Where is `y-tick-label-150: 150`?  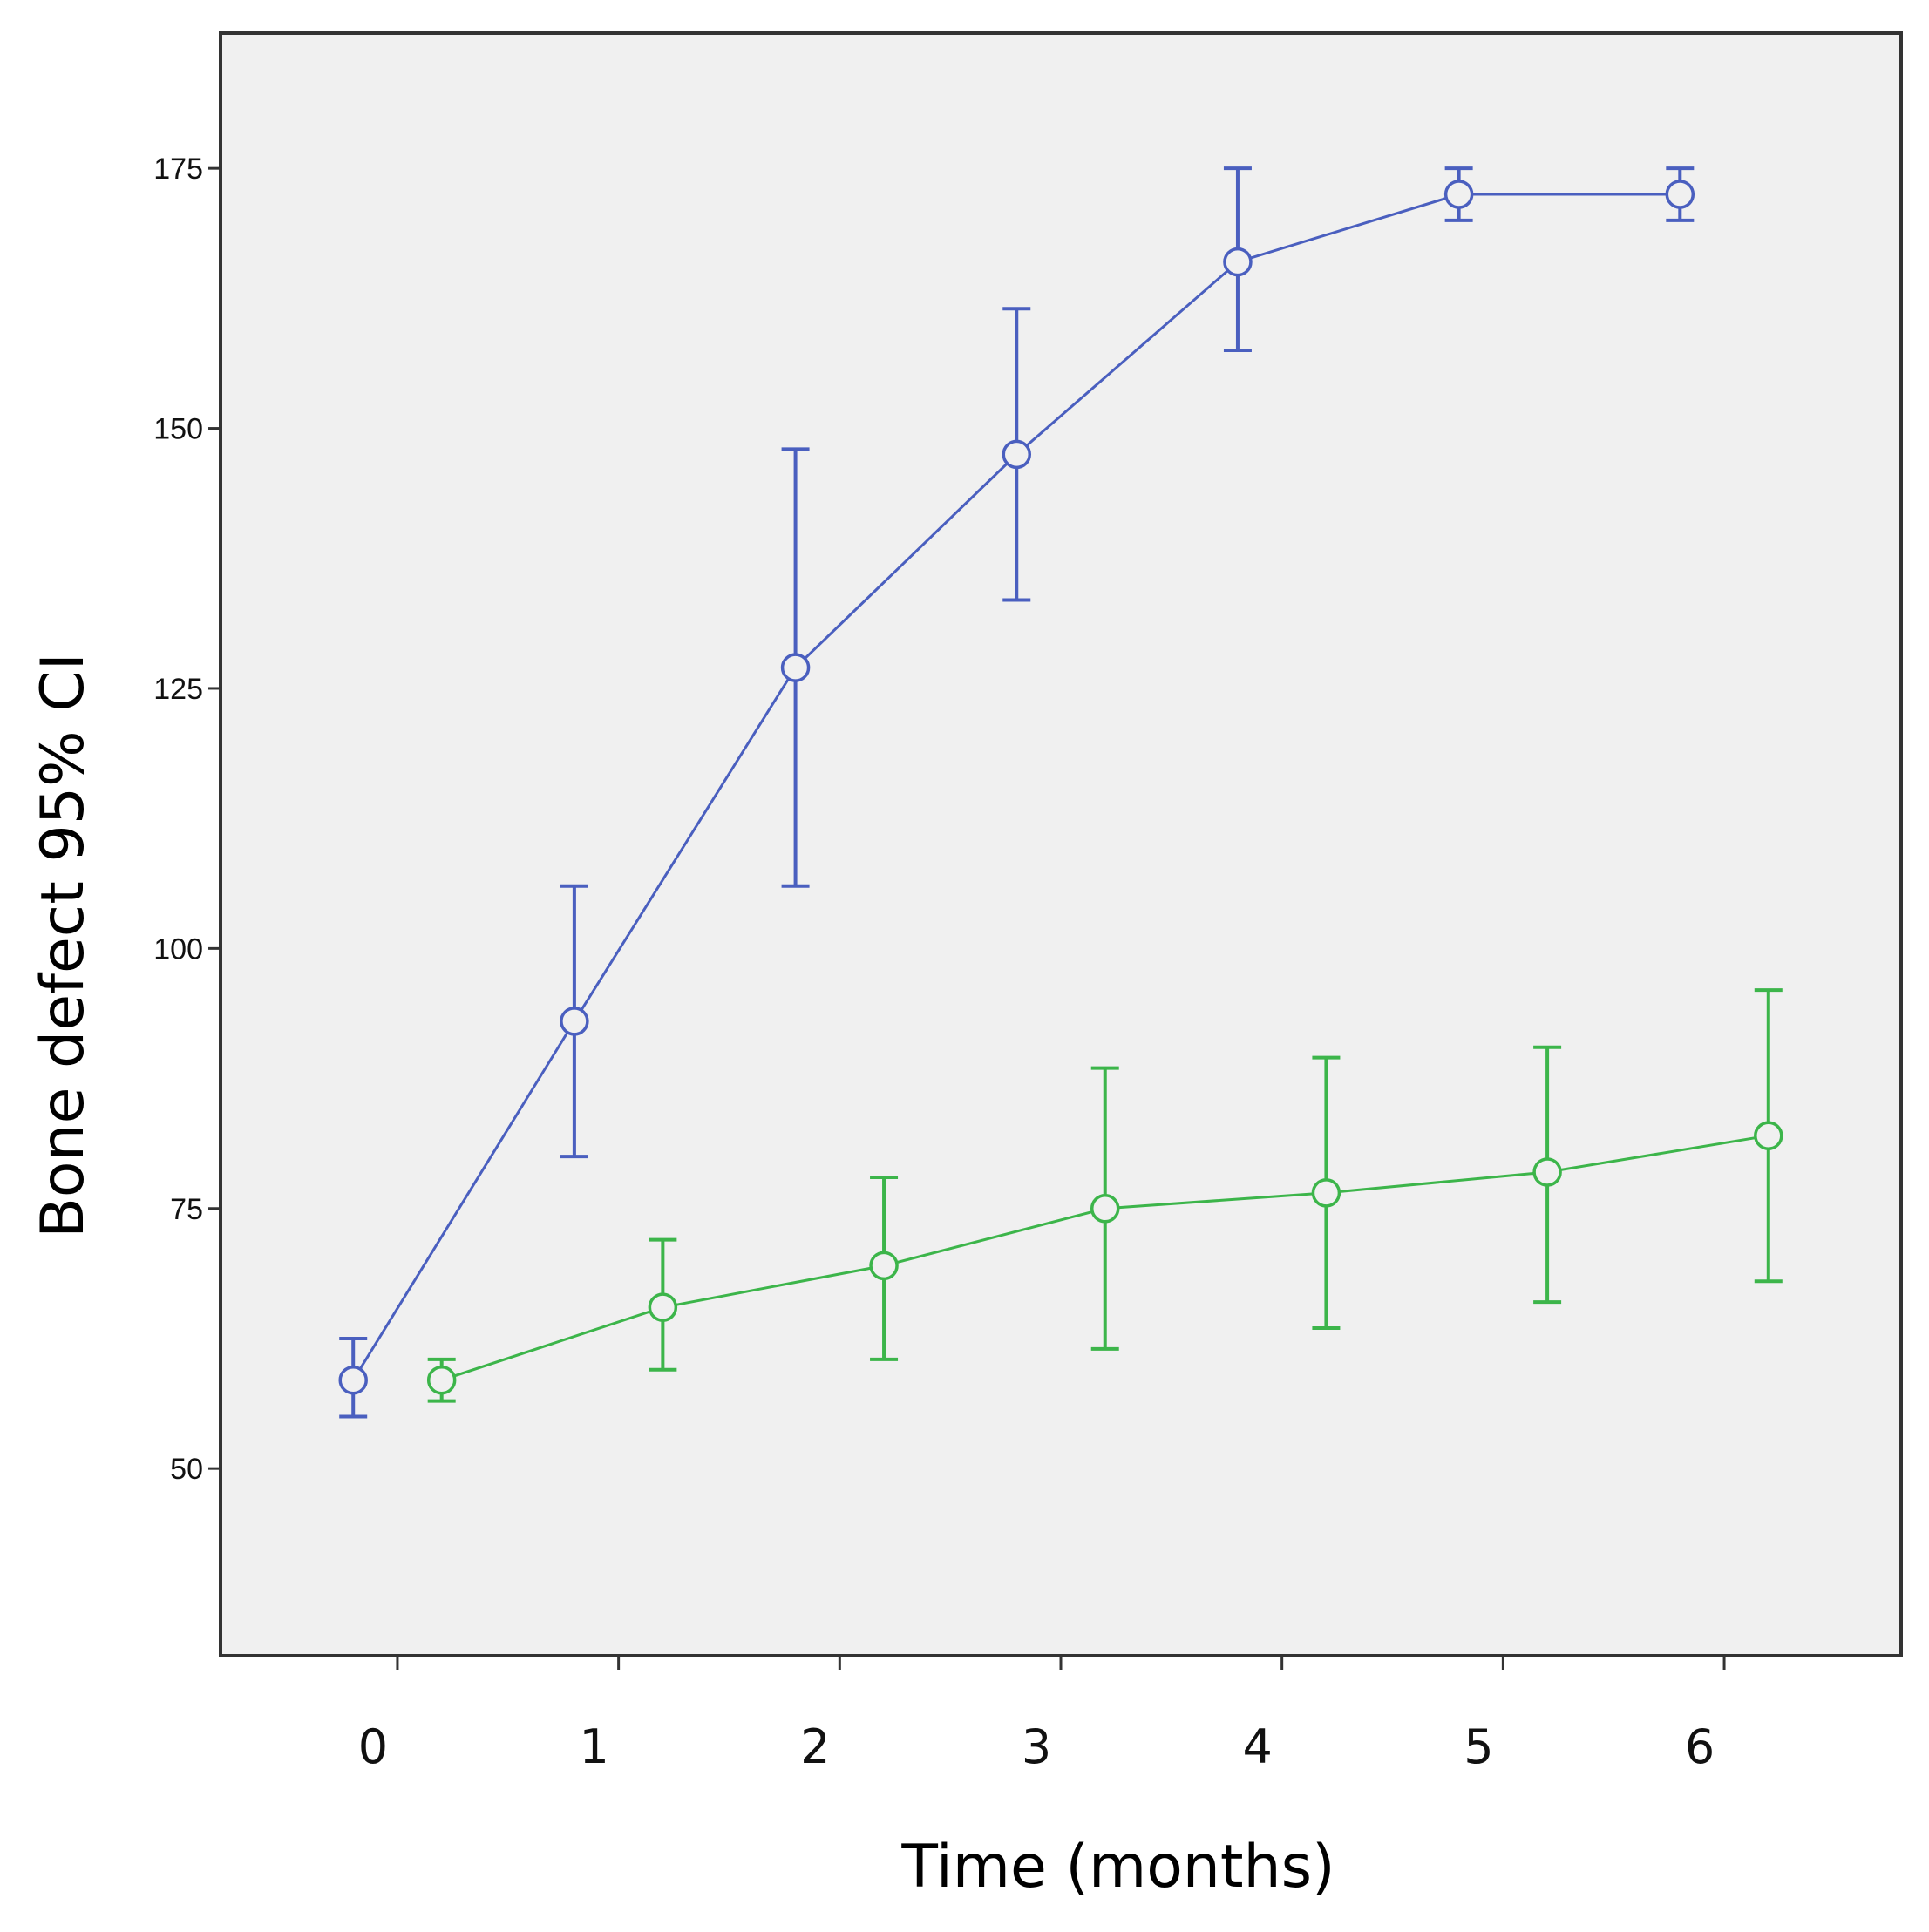 y-tick-label-150: 150 is located at coordinates (178, 430).